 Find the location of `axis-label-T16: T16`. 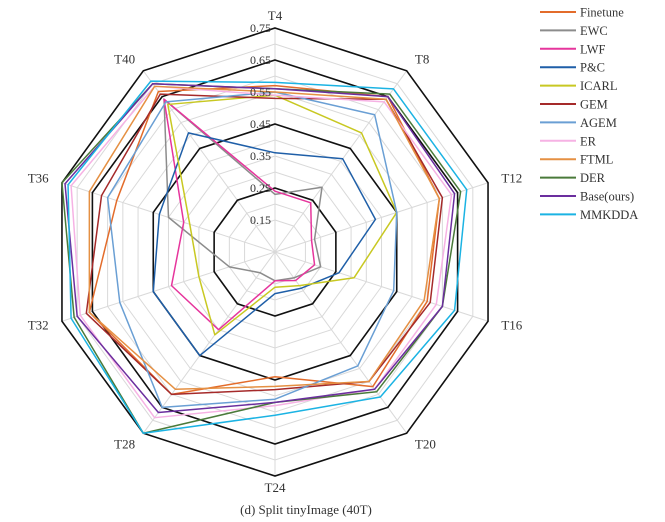

axis-label-T16: T16 is located at coordinates (511, 325).